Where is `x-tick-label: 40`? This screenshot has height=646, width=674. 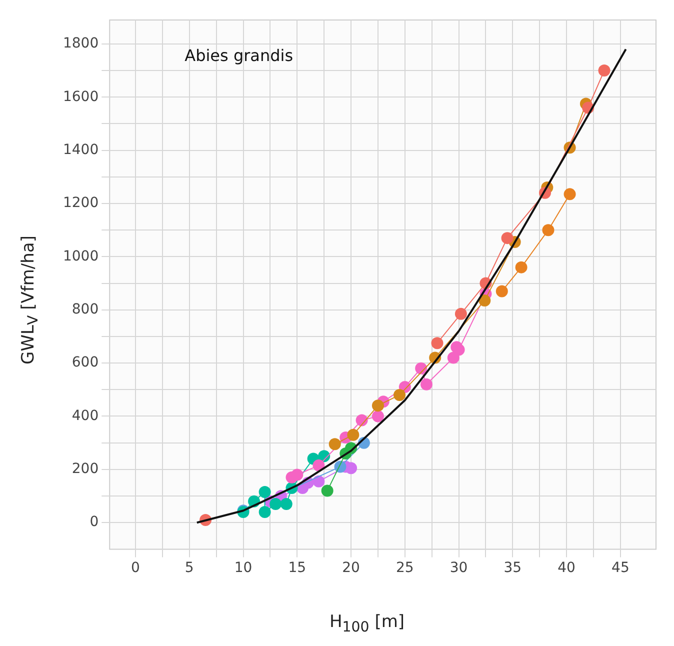 x-tick-label: 40 is located at coordinates (567, 568).